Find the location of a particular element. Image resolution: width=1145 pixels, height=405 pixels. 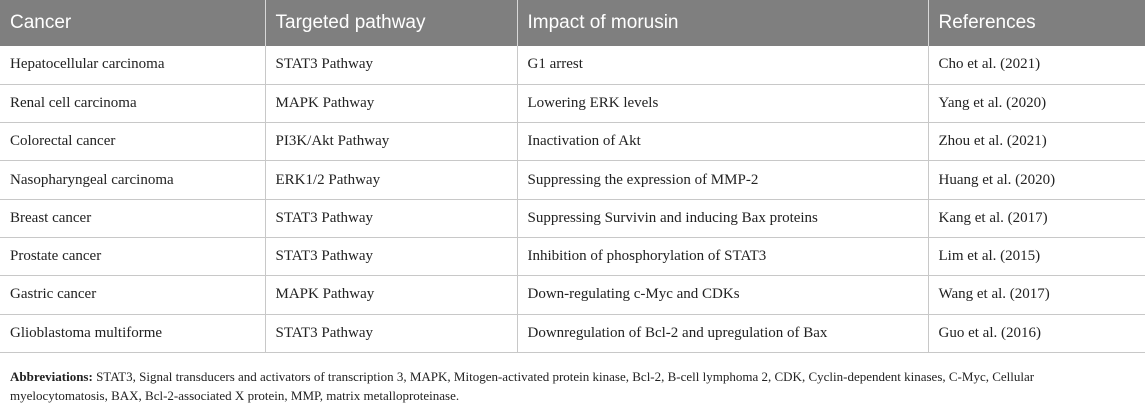

cell-pathway: ERK1/2 Pathway is located at coordinates (391, 180).